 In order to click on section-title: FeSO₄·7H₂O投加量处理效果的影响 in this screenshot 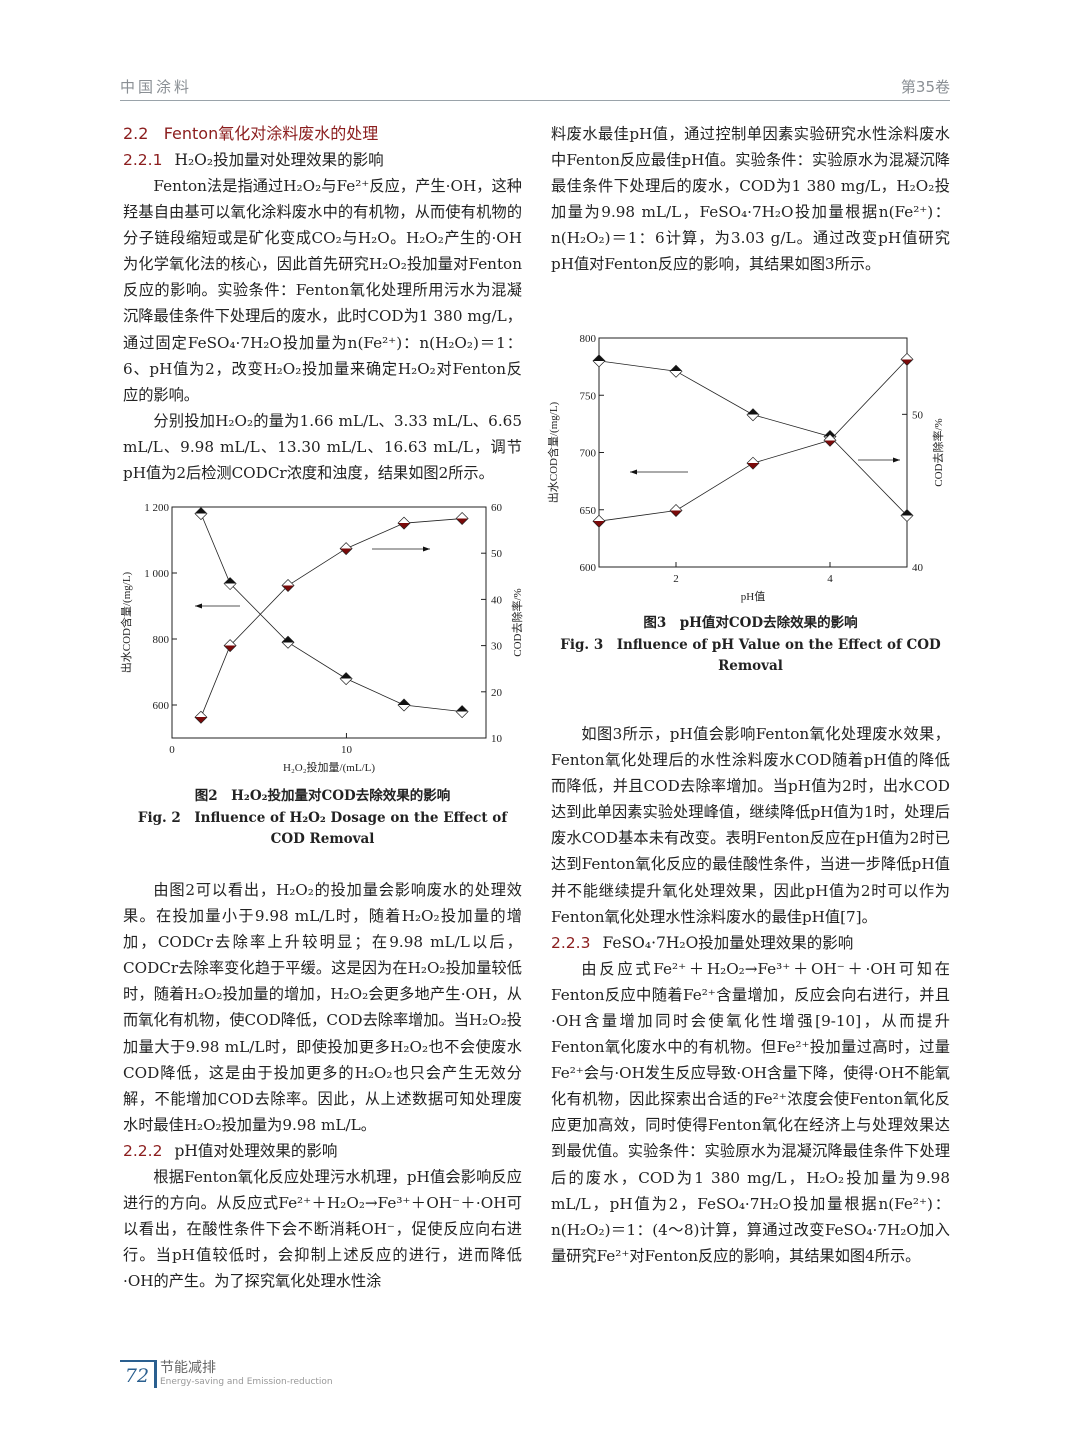, I will do `click(728, 942)`.